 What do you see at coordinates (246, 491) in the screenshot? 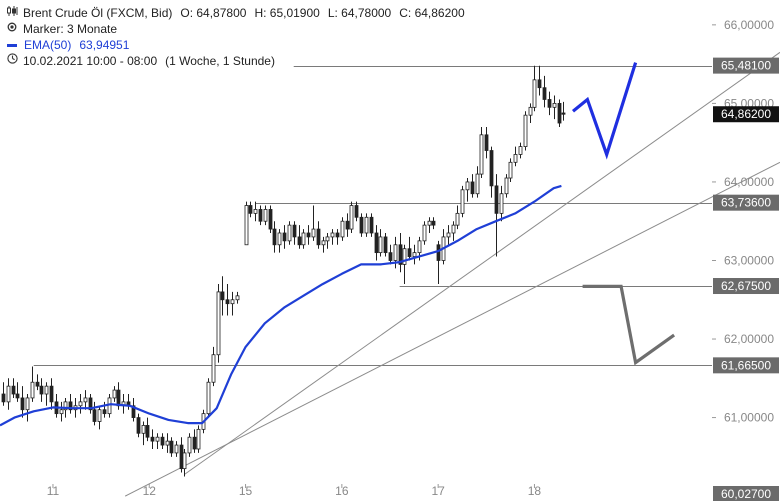
I see `x-tick-label: 15` at bounding box center [246, 491].